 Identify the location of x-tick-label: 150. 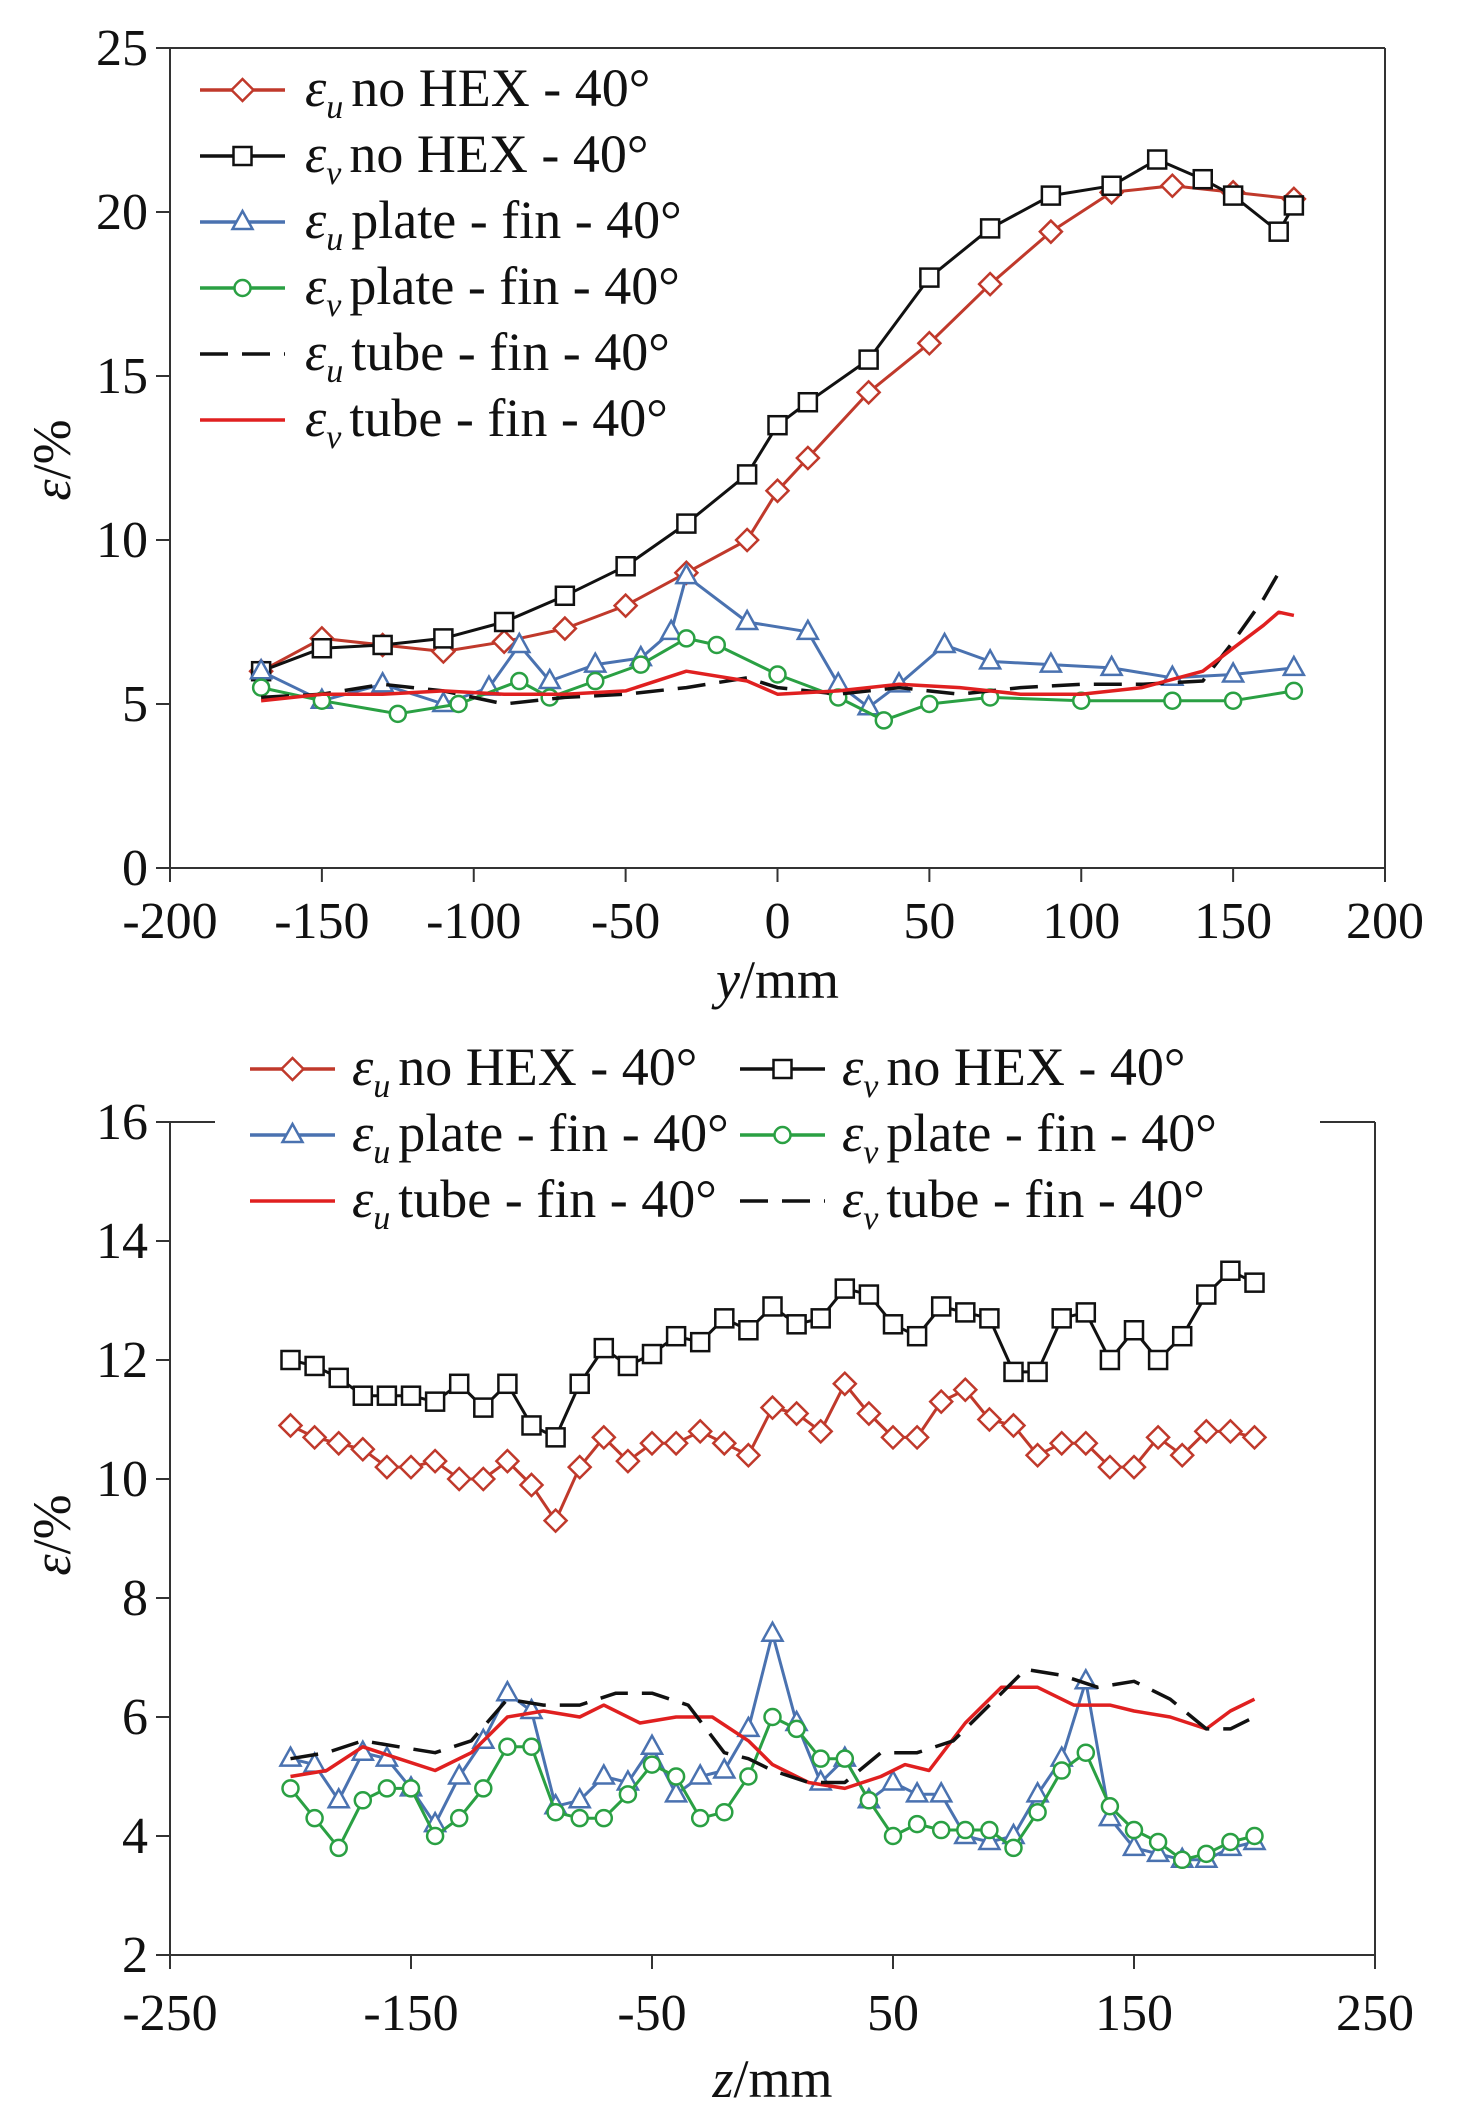
(1233, 921).